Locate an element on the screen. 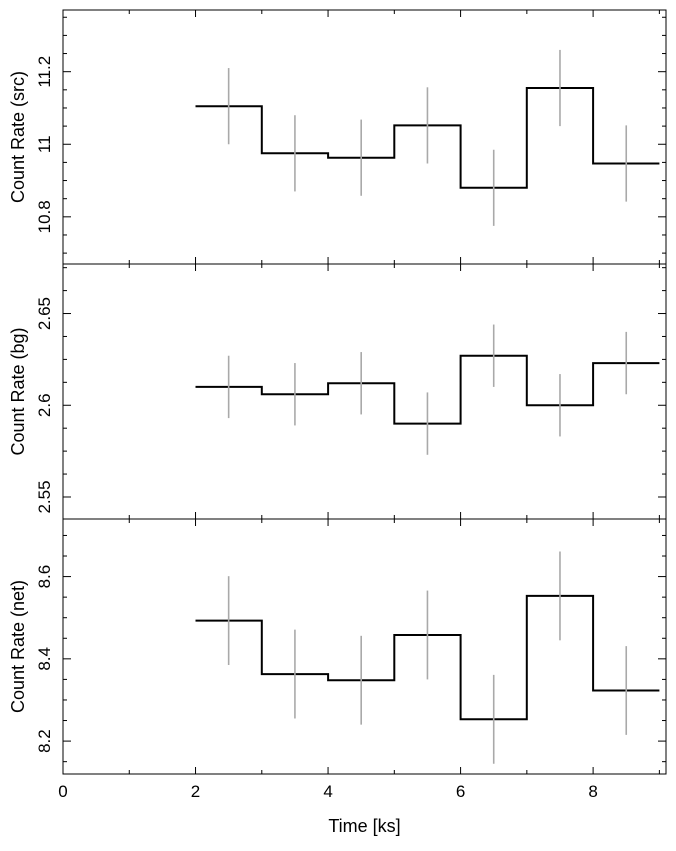 The height and width of the screenshot is (851, 676). y-tick-label: 8.6 is located at coordinates (44, 577).